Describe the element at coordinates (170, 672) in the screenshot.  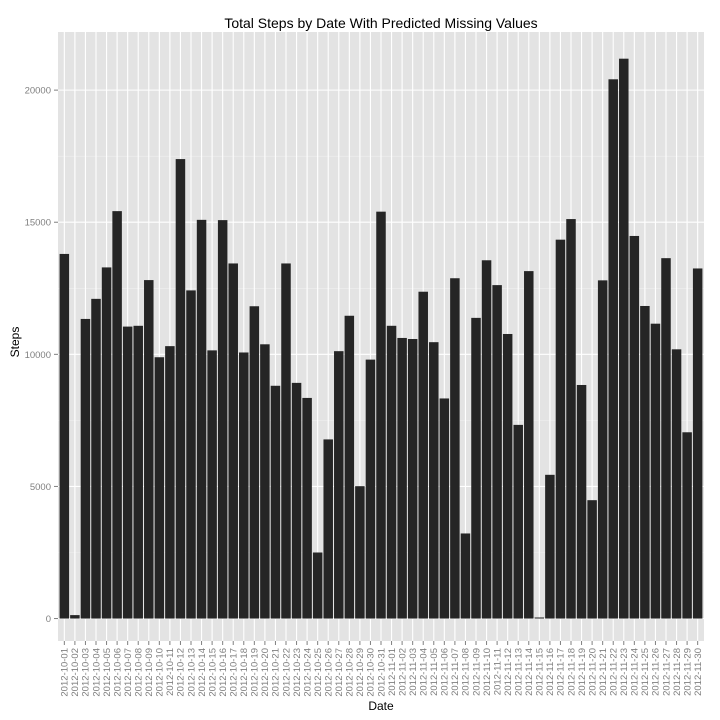
I see `x-tick-label: 2012-10-11` at that location.